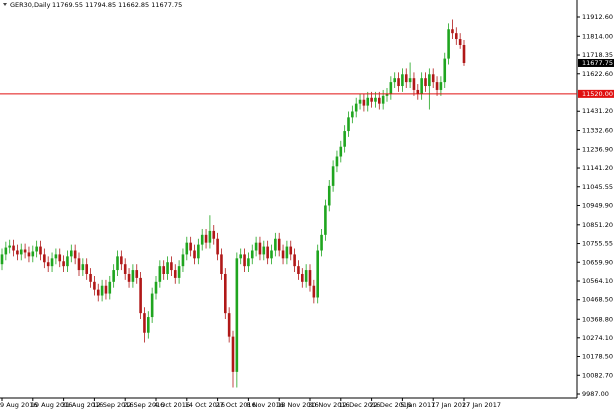  Describe the element at coordinates (360, 405) in the screenshot. I see `x-tick-label: 12 Dec 2016` at that location.